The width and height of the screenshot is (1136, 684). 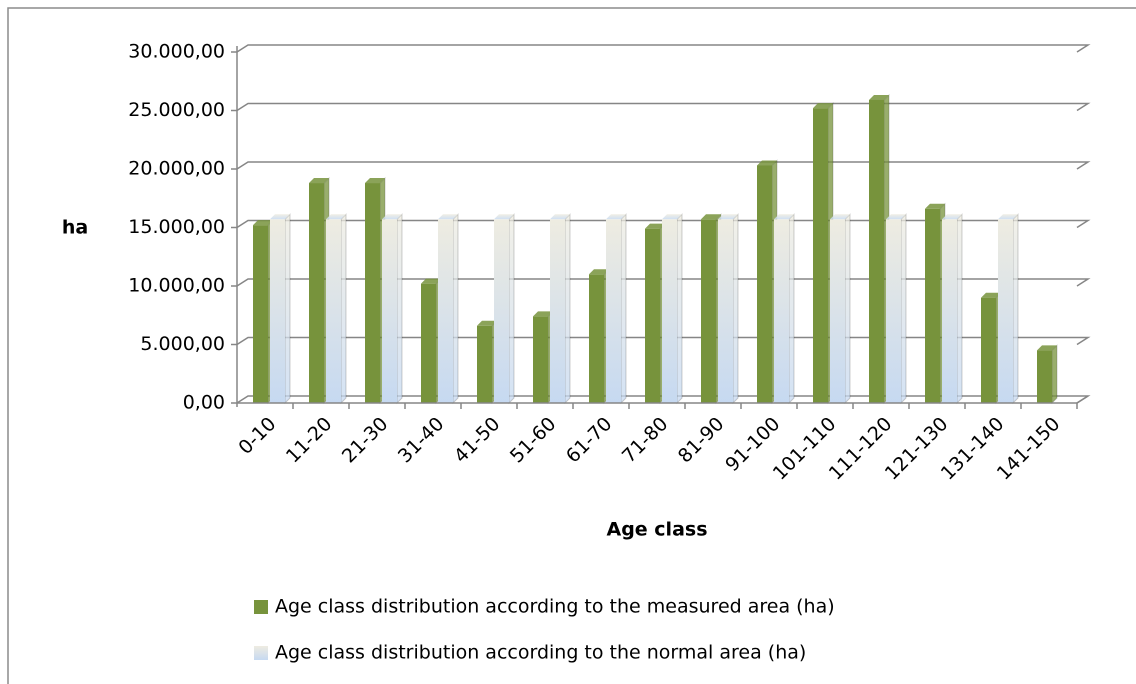 I want to click on y-tick-label: 15.000,00, so click(x=176, y=227).